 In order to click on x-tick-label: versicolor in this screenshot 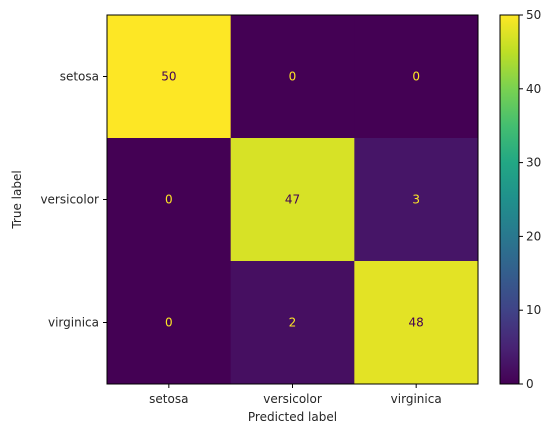, I will do `click(292, 399)`.